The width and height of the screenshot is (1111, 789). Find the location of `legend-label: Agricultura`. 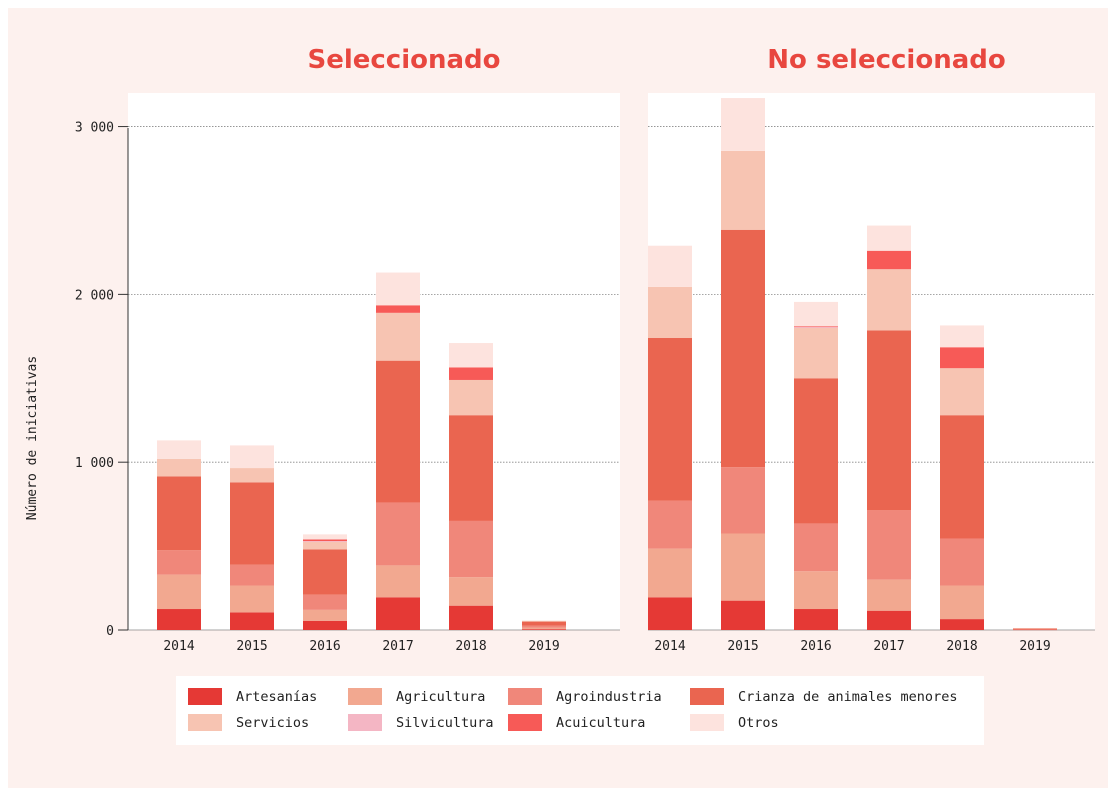

legend-label: Agricultura is located at coordinates (440, 697).